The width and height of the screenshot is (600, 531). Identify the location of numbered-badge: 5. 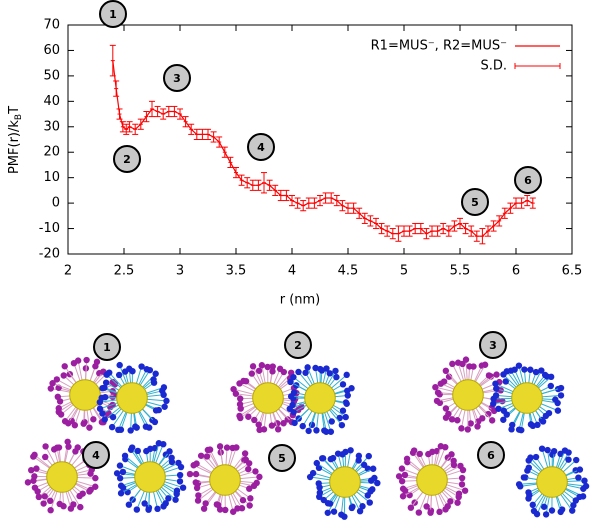
(475, 202).